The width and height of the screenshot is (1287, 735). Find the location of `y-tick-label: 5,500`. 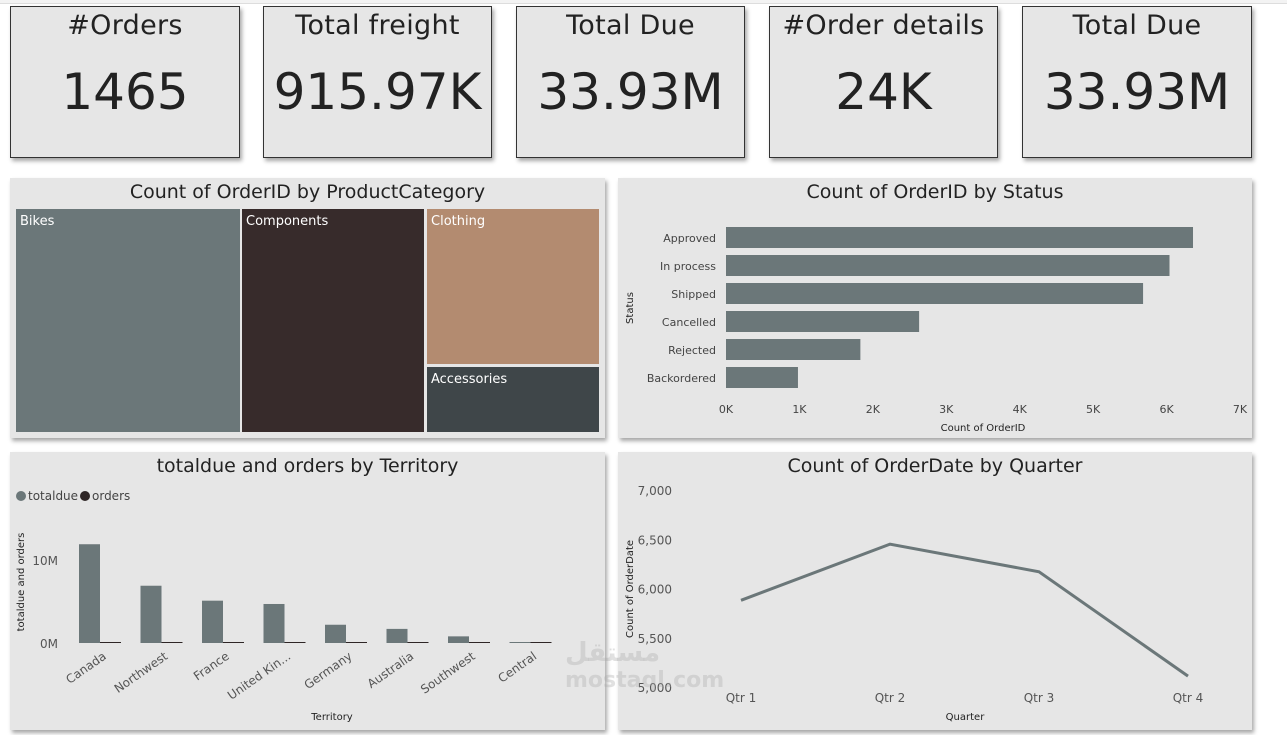

y-tick-label: 5,500 is located at coordinates (655, 639).